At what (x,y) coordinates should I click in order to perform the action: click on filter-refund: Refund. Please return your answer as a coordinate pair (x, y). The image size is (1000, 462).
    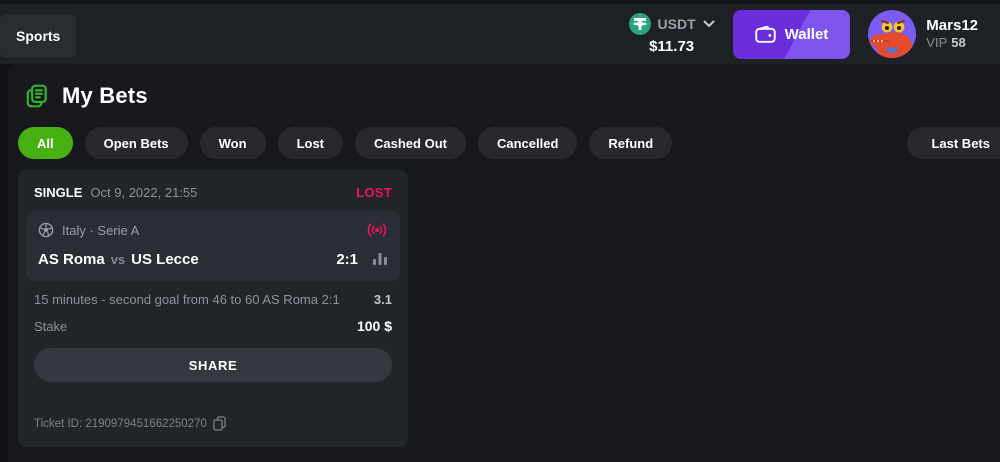
    Looking at the image, I should click on (631, 143).